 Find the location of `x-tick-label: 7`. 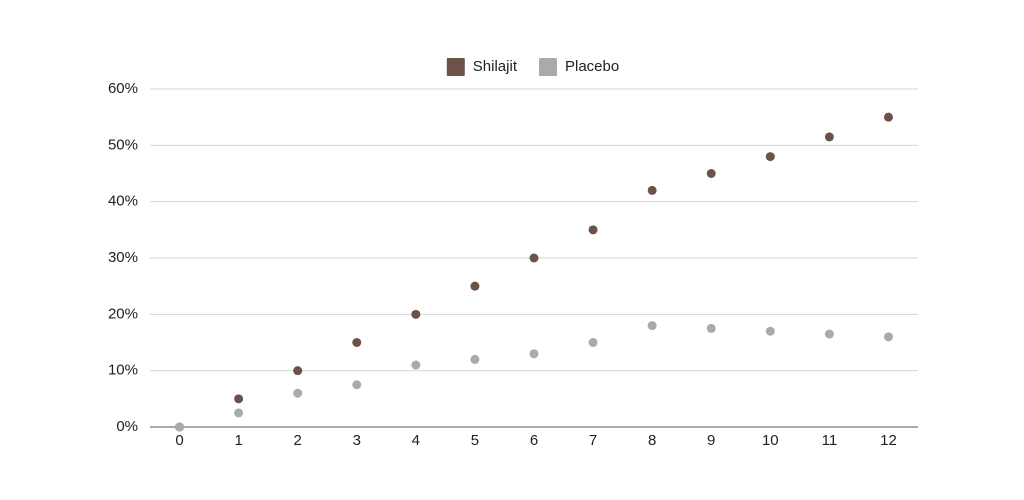

x-tick-label: 7 is located at coordinates (593, 440).